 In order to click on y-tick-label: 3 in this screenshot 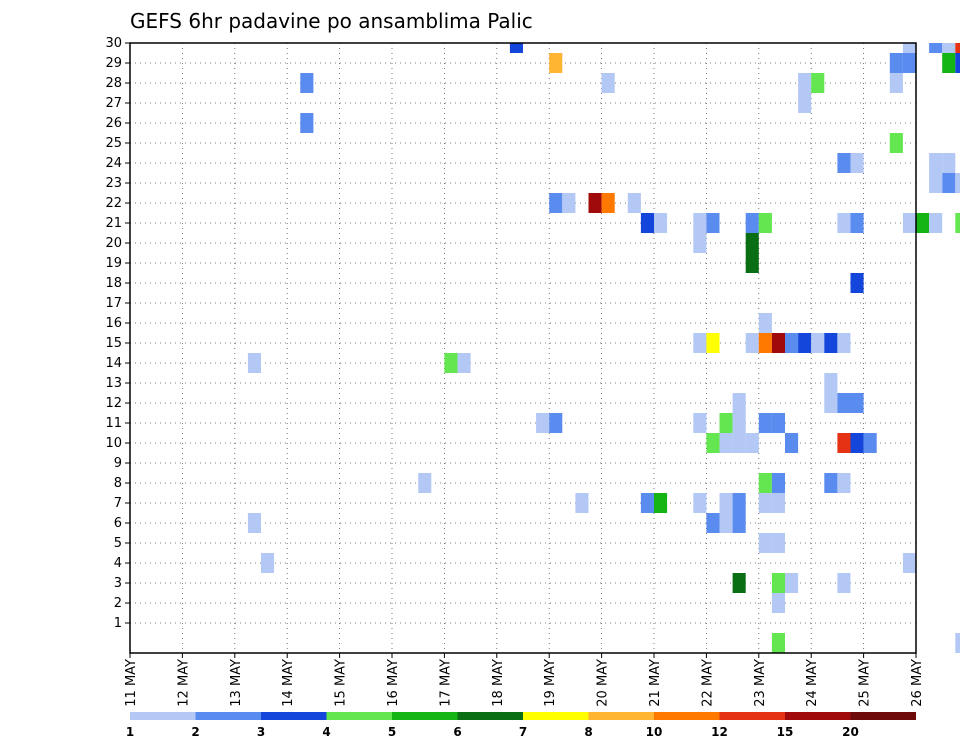, I will do `click(118, 583)`.